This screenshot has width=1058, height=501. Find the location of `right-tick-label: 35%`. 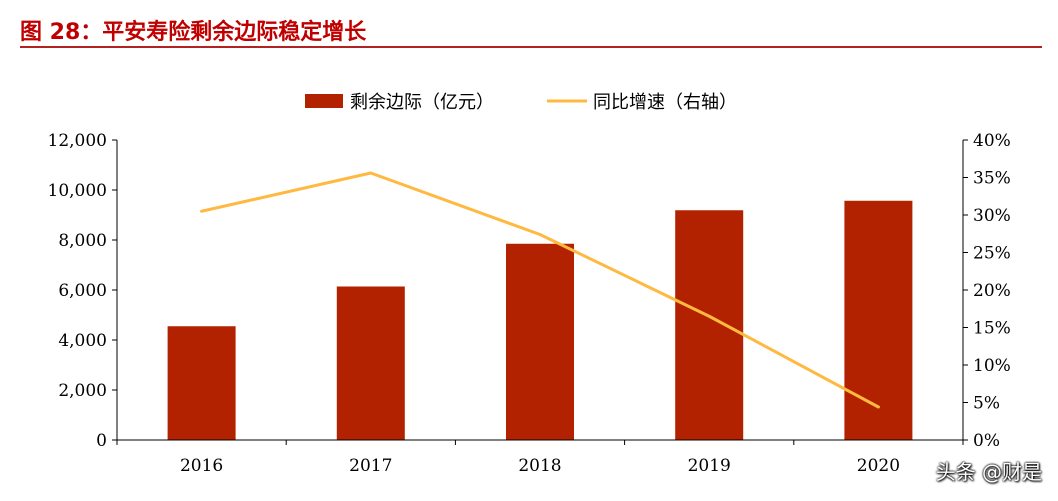

right-tick-label: 35% is located at coordinates (992, 179).